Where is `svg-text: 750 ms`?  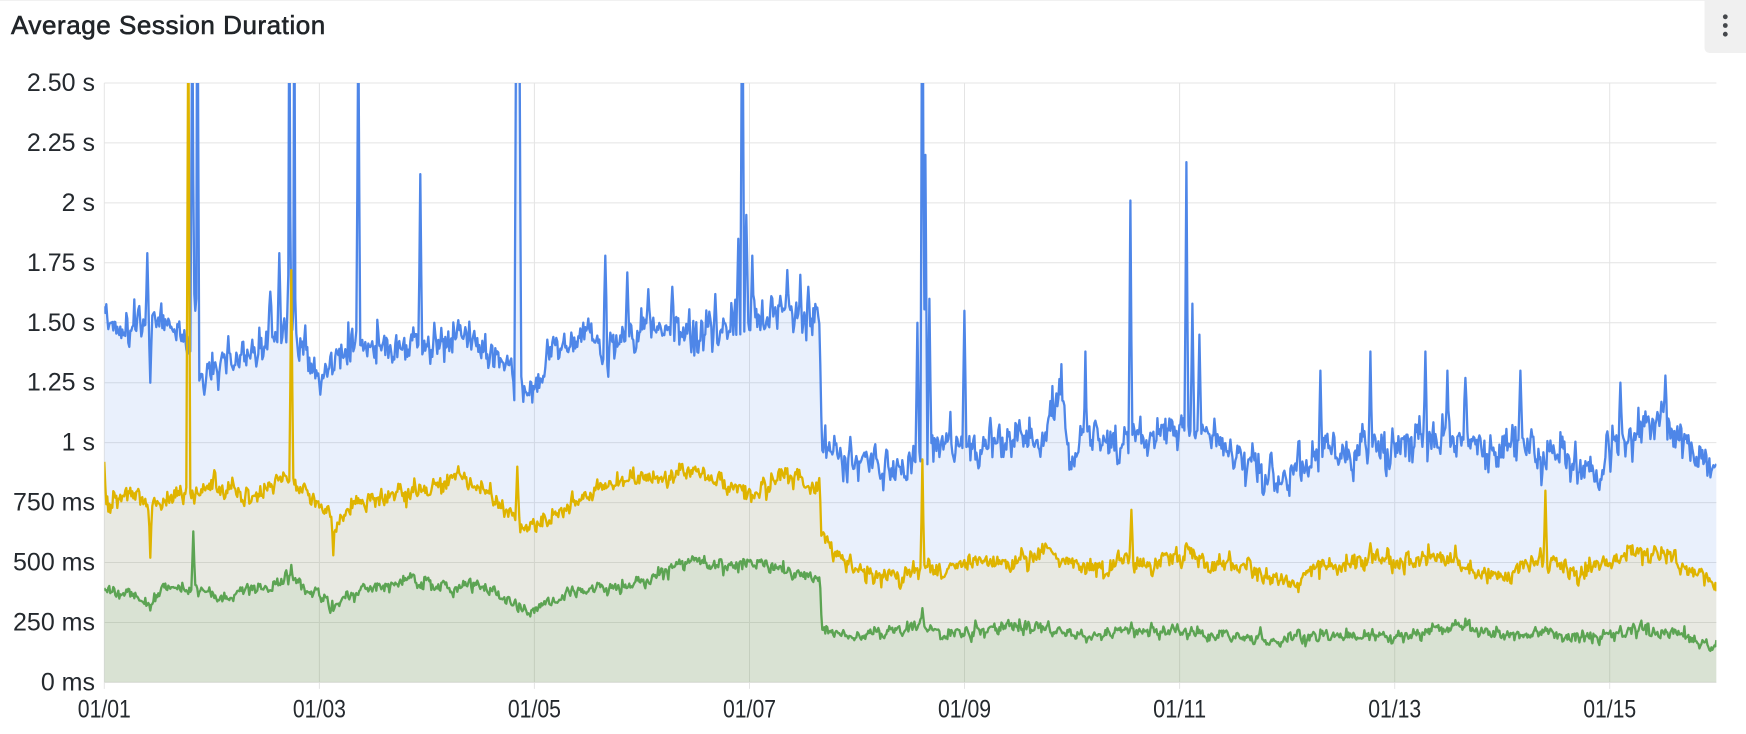
svg-text: 750 ms is located at coordinates (54, 503).